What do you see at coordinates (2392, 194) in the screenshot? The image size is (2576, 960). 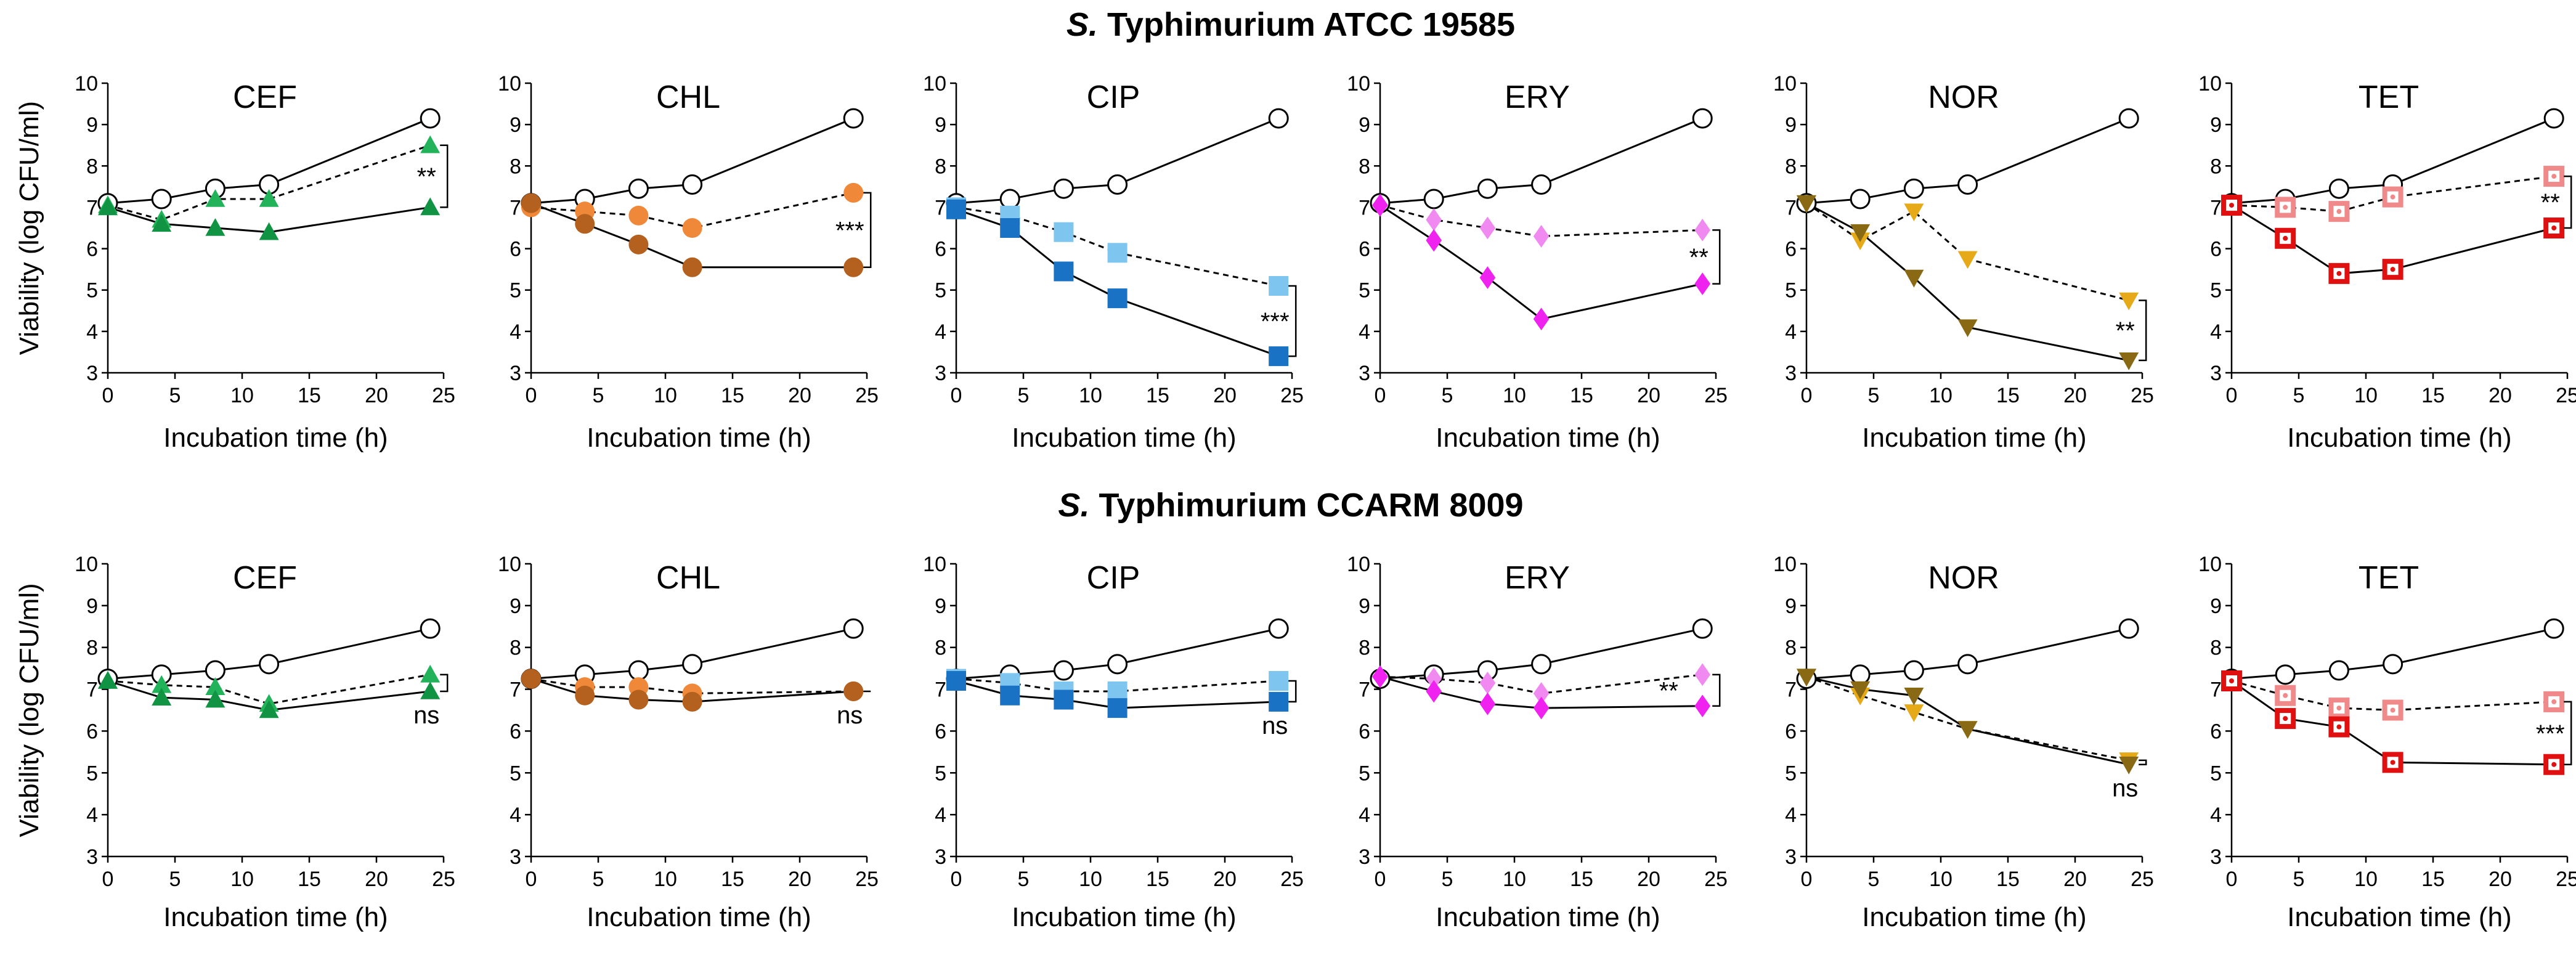 I see `dashed-line` at bounding box center [2392, 194].